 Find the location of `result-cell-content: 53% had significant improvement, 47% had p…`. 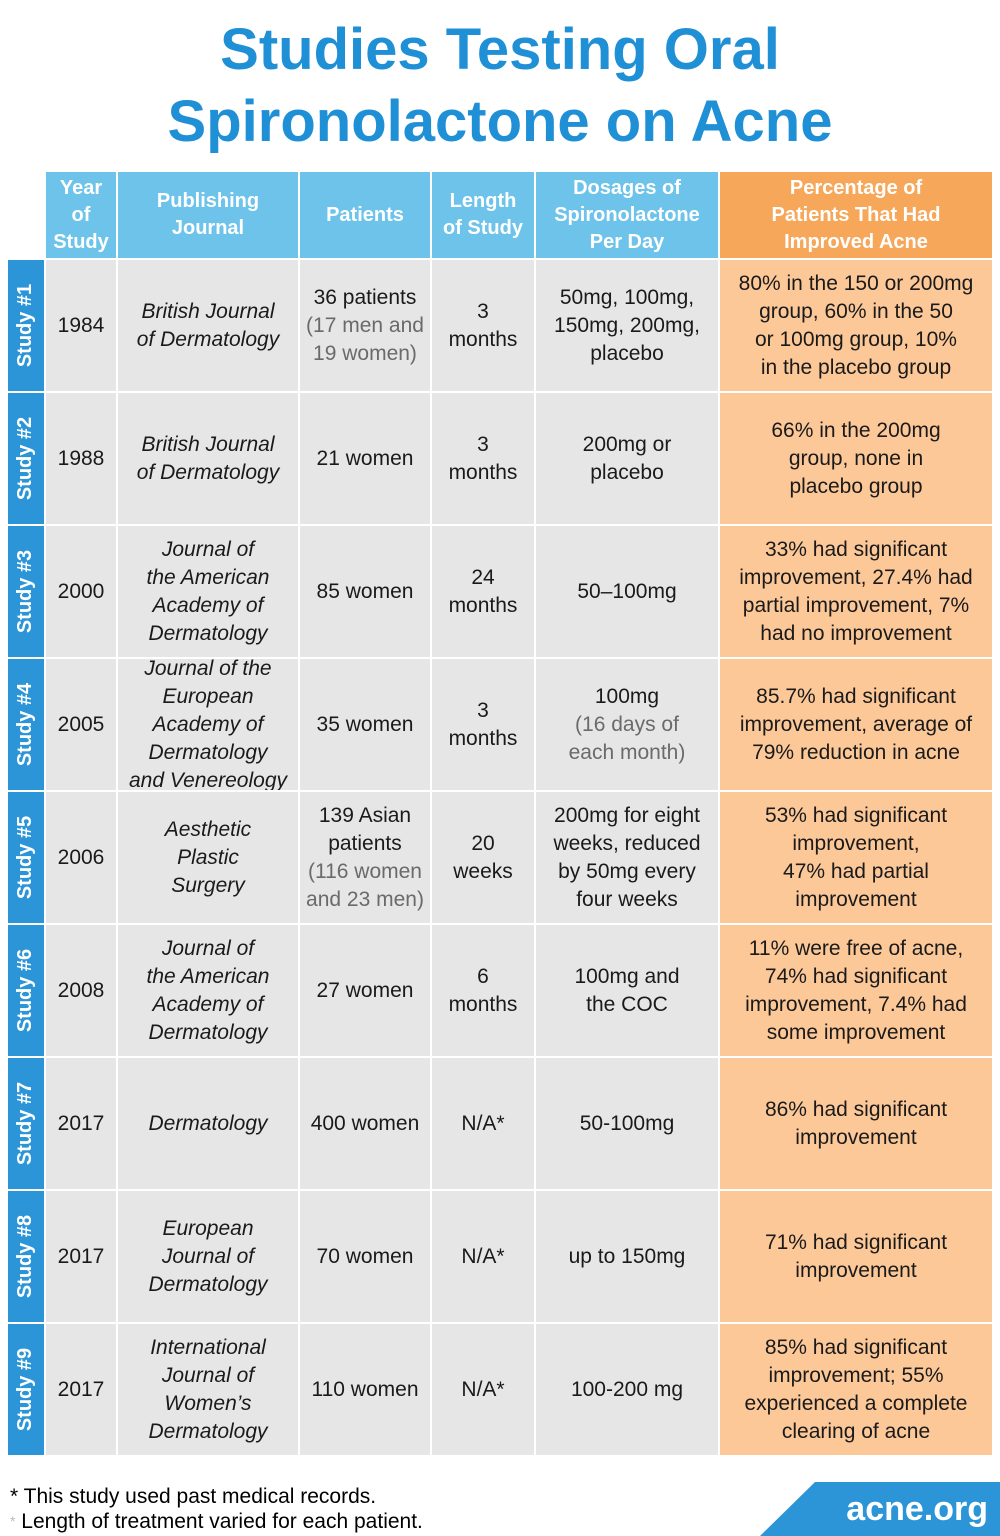

result-cell-content: 53% had significant improvement, 47% had p… is located at coordinates (856, 858).